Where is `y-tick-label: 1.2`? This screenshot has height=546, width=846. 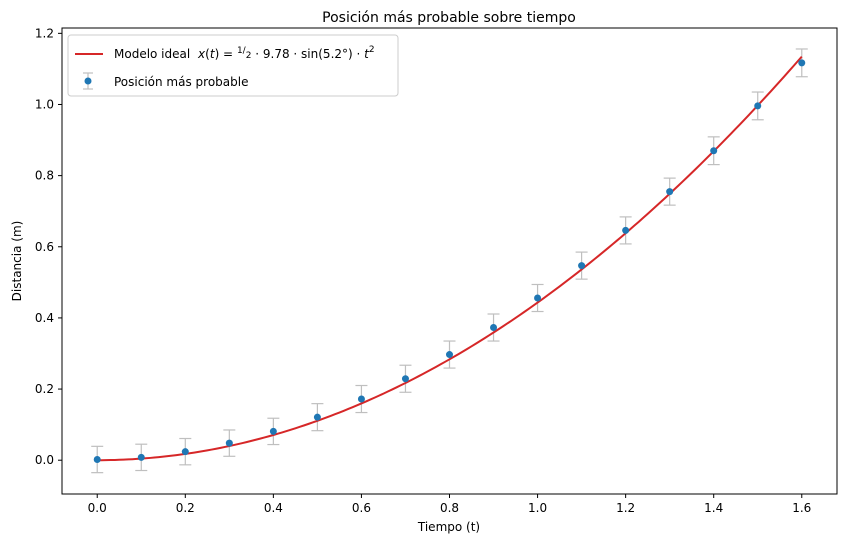 y-tick-label: 1.2 is located at coordinates (44, 33).